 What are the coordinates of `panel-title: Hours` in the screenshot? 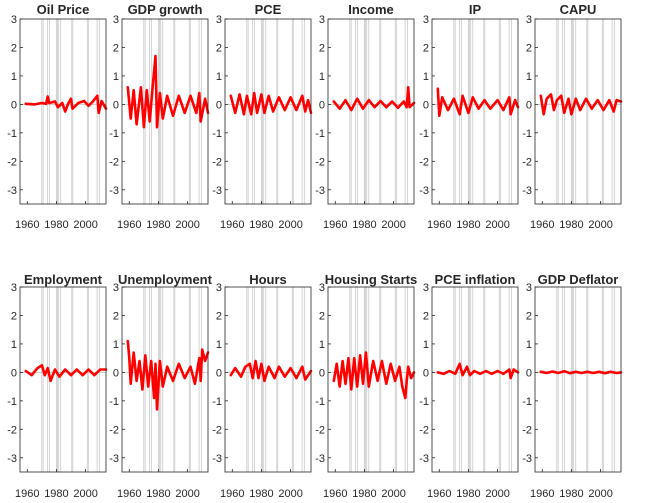 It's located at (268, 279).